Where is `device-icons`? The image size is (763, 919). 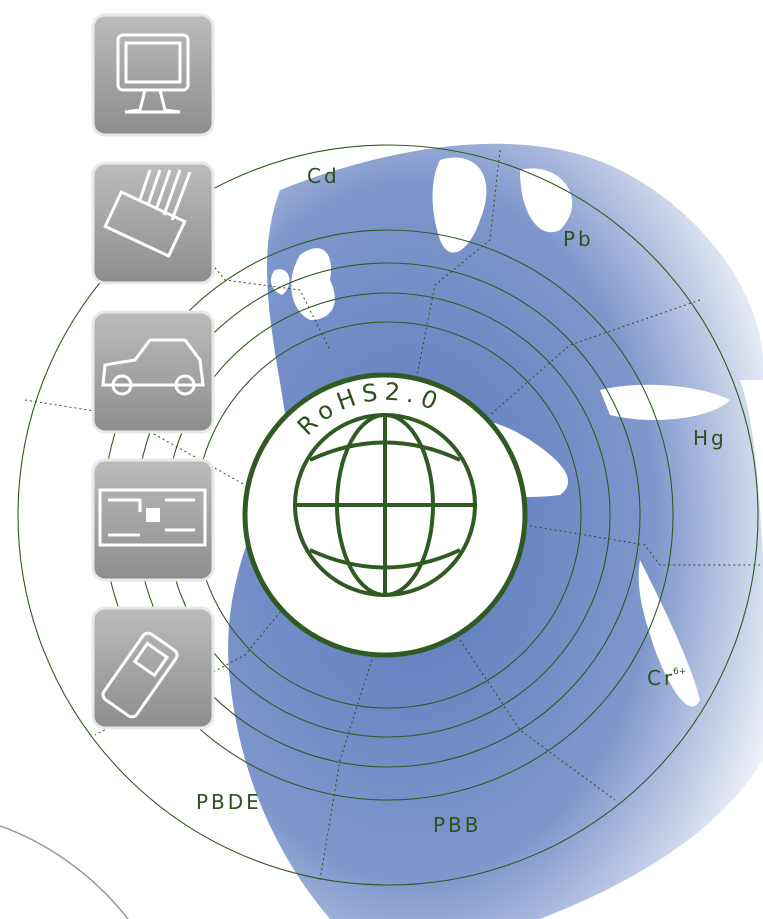 device-icons is located at coordinates (153, 371).